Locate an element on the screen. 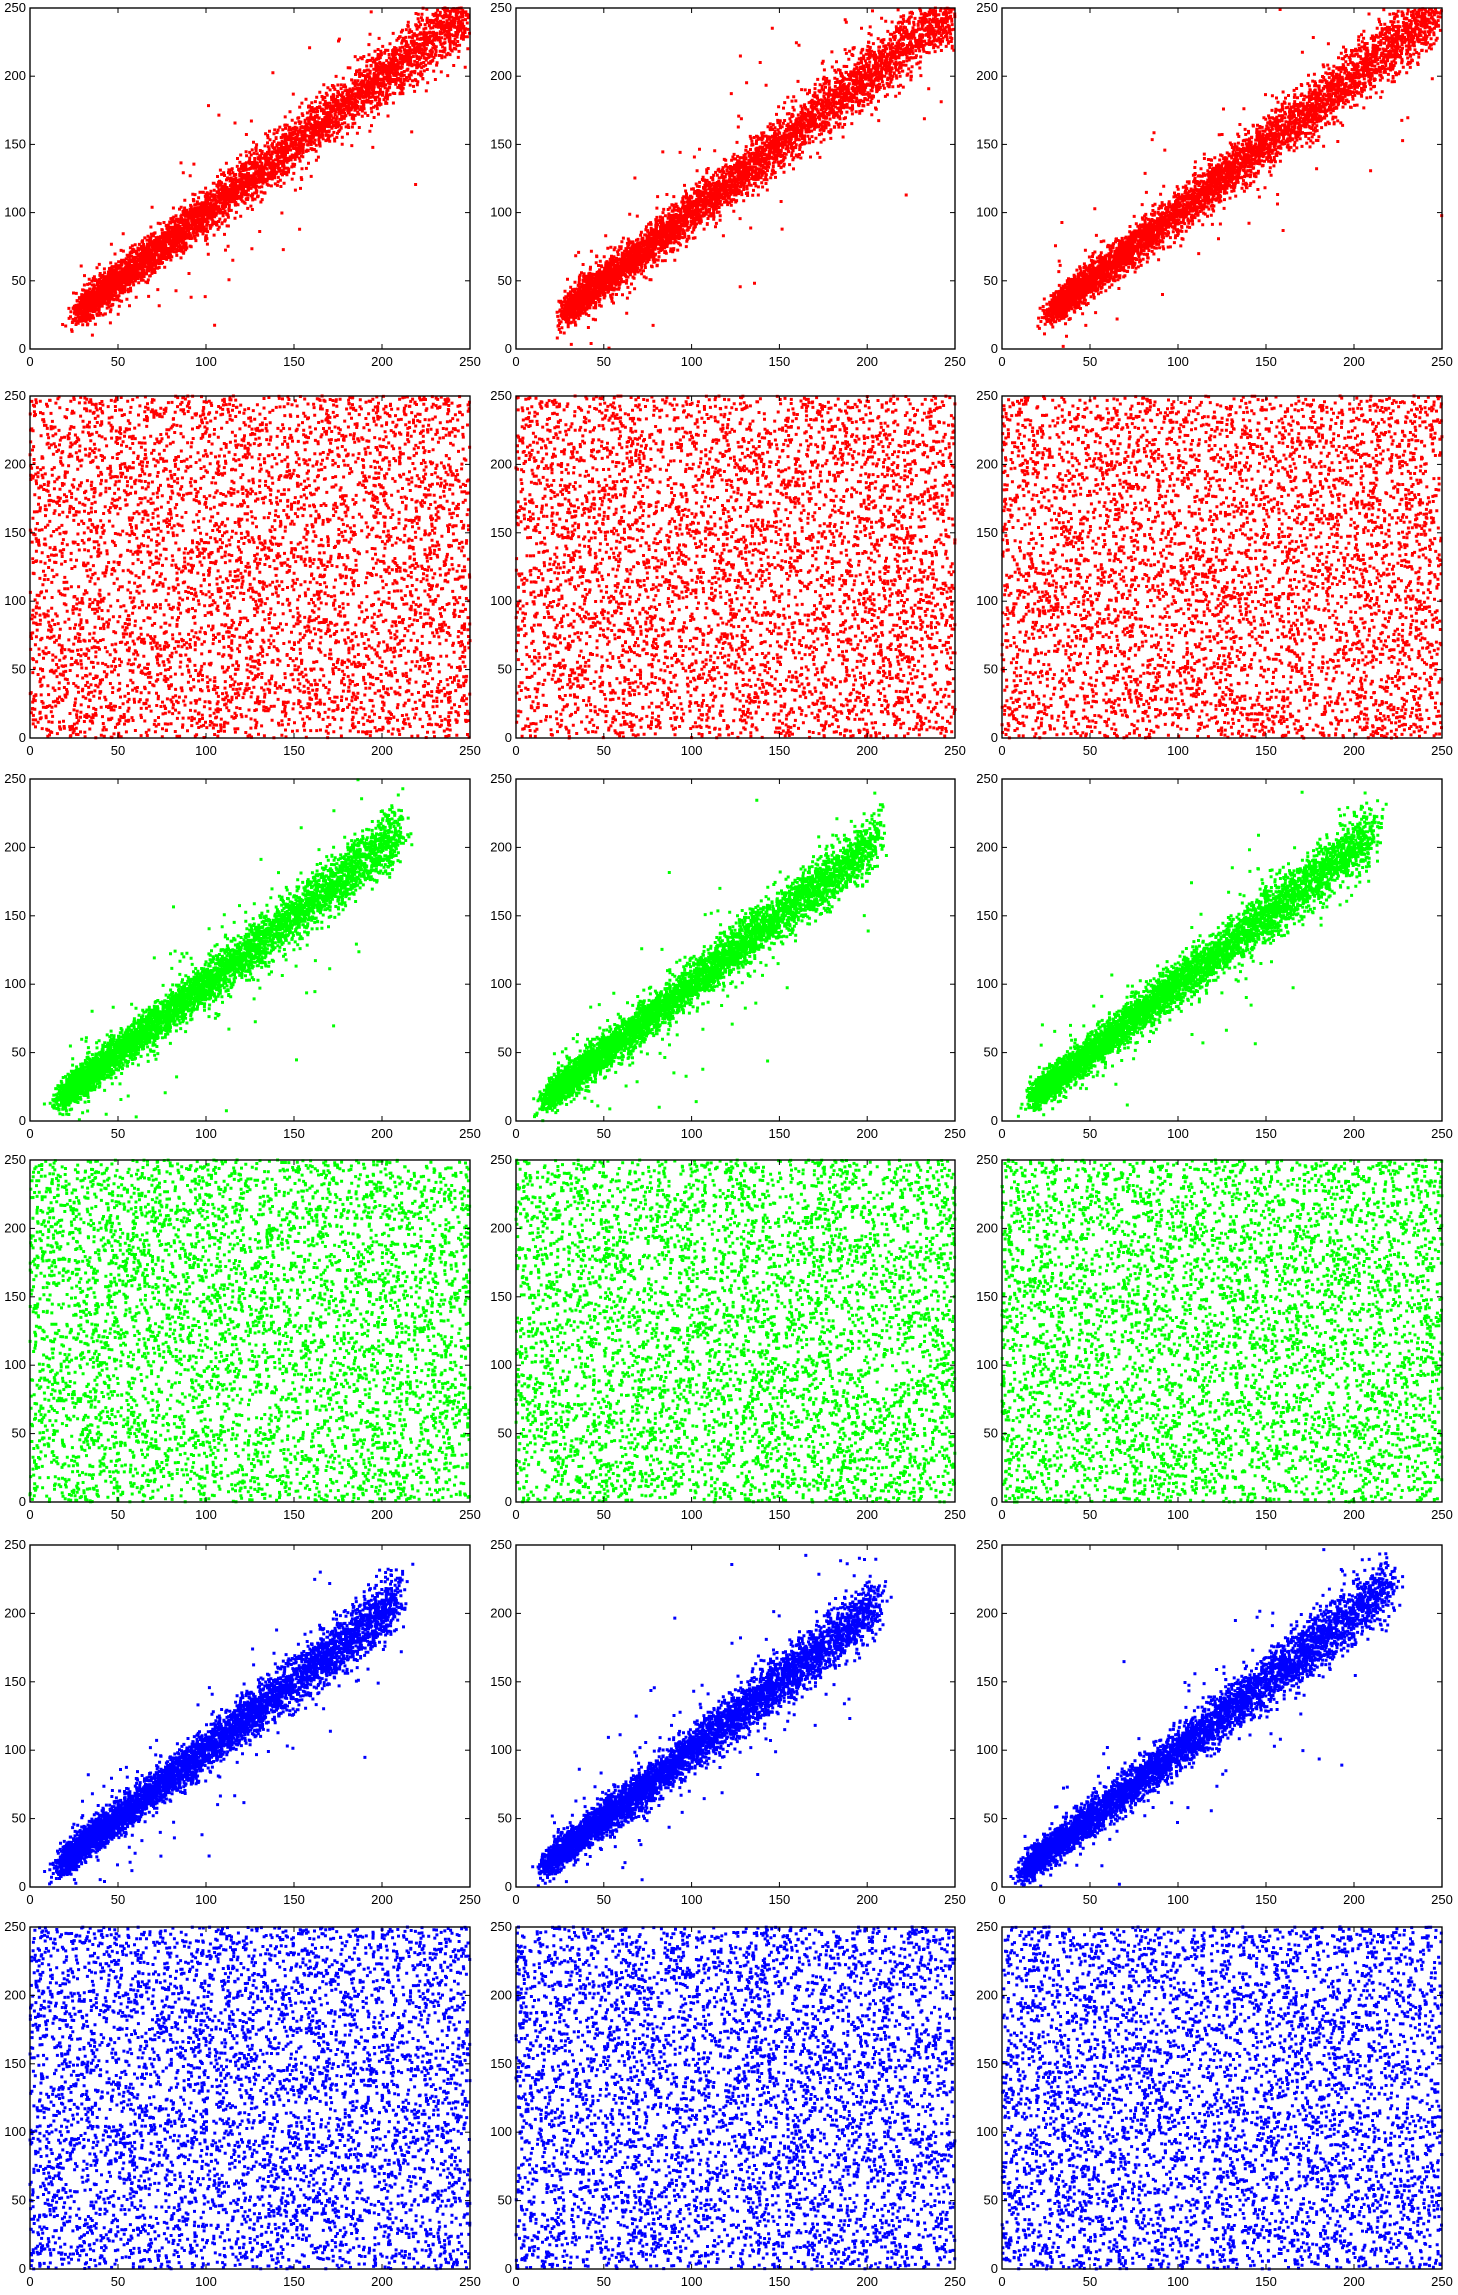  point-cloud is located at coordinates (712, 1720).